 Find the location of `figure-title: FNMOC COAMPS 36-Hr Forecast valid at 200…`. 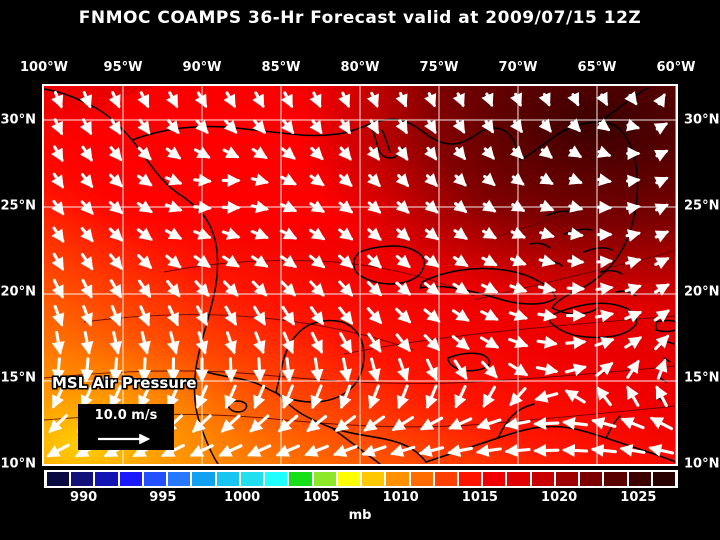

figure-title: FNMOC COAMPS 36-Hr Forecast valid at 200… is located at coordinates (360, 18).